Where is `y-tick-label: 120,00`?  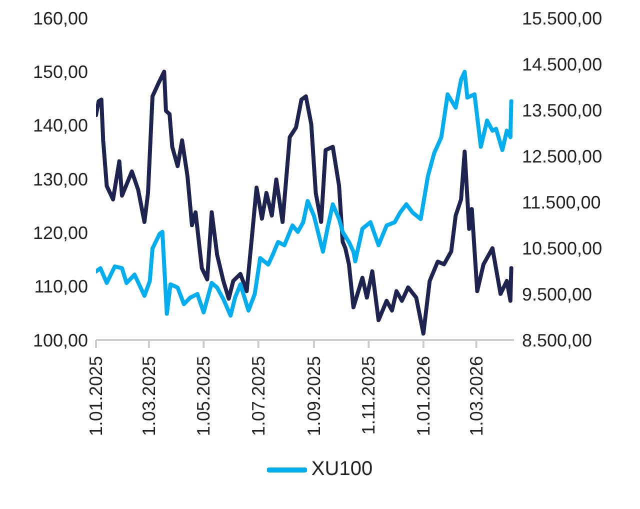 y-tick-label: 120,00 is located at coordinates (60, 233).